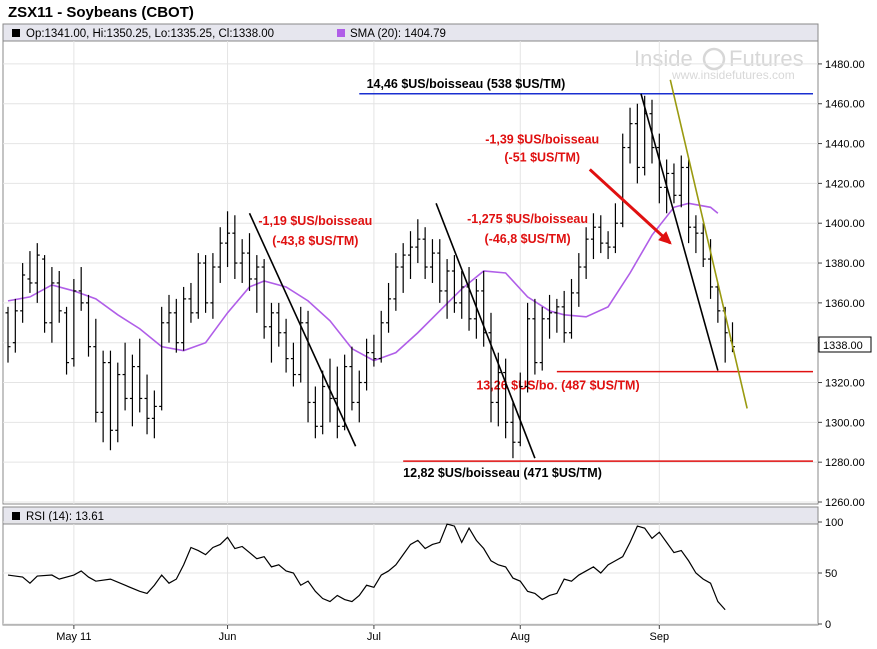  What do you see at coordinates (101, 12) in the screenshot?
I see `chart-title: ZSX11 - Soybeans (CBOT)` at bounding box center [101, 12].